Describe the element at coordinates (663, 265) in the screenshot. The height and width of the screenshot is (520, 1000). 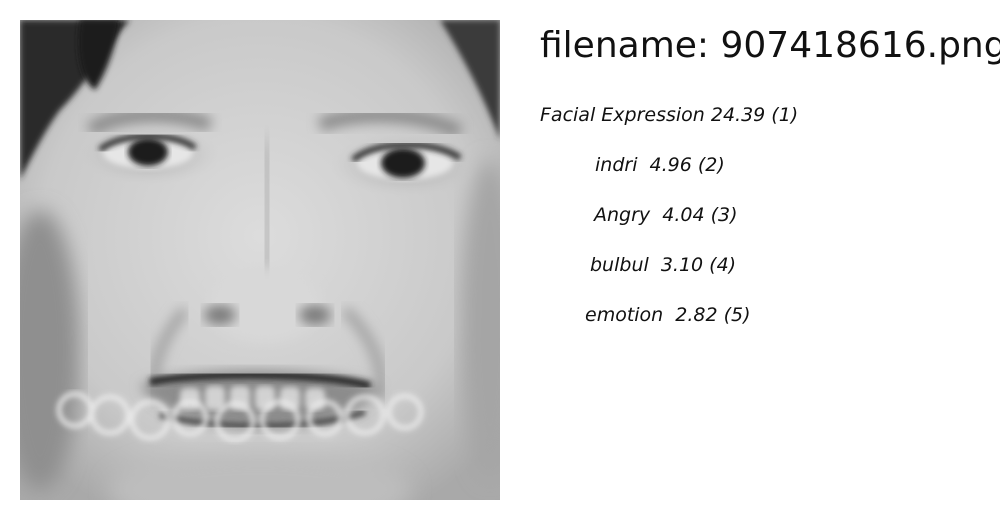
I see `prediction-4: bulbul 3.10 (4)` at that location.